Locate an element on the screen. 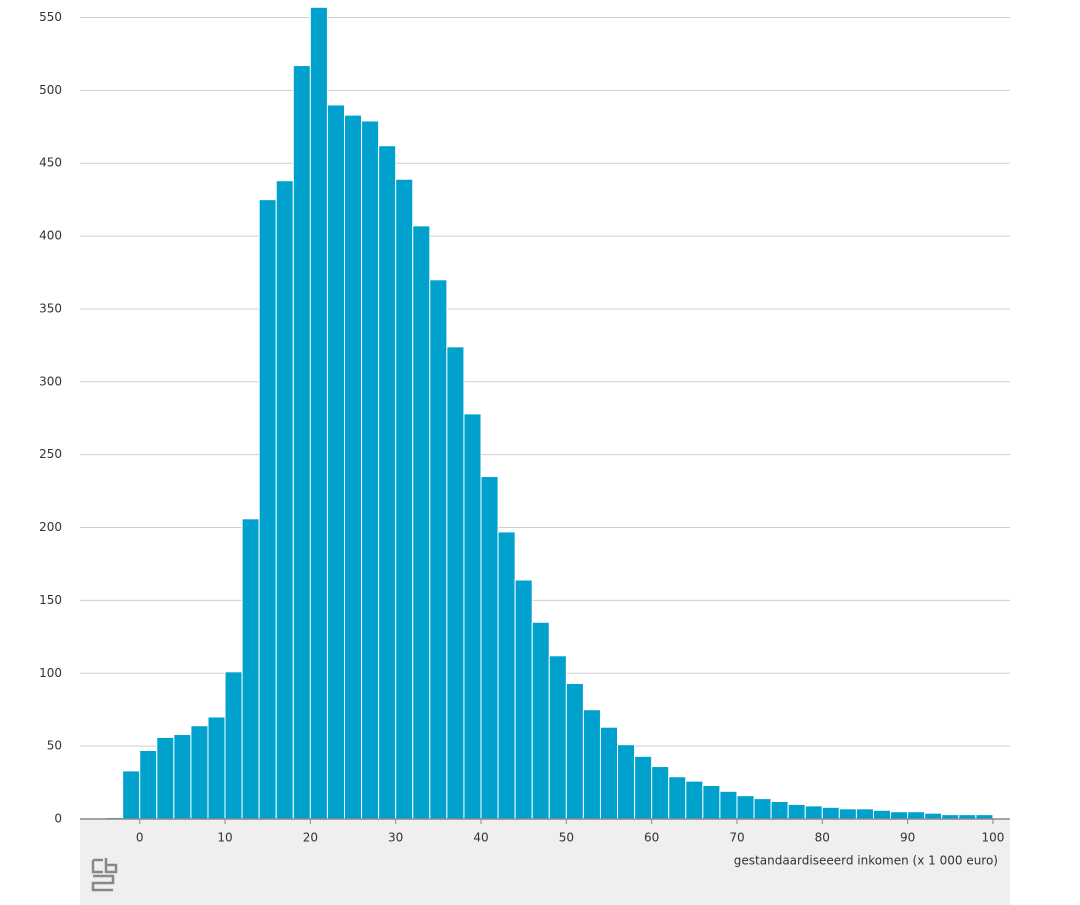 The height and width of the screenshot is (905, 1080). x-tick-label: 90 is located at coordinates (907, 838).